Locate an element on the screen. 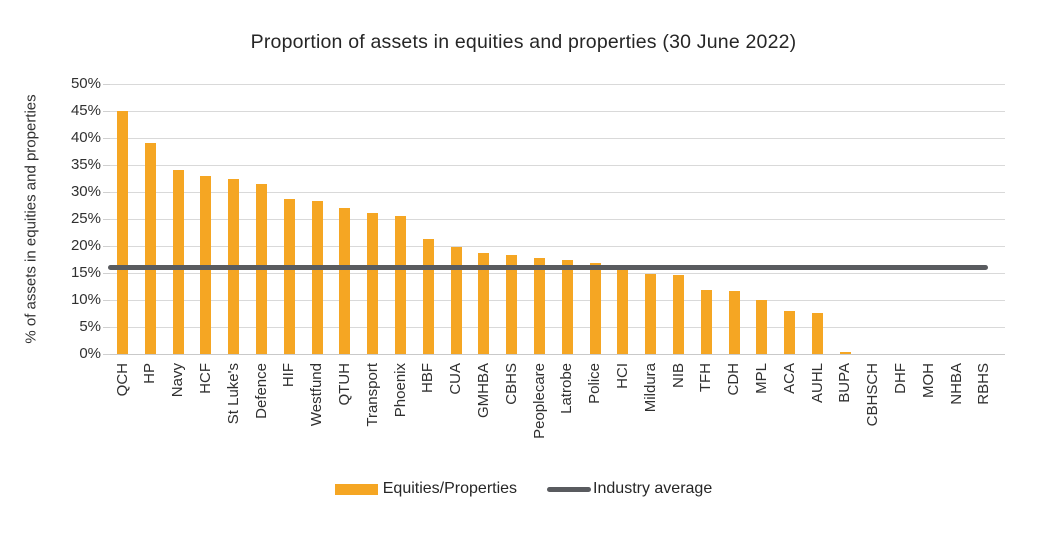 This screenshot has height=539, width=1047. bar-cua is located at coordinates (456, 300).